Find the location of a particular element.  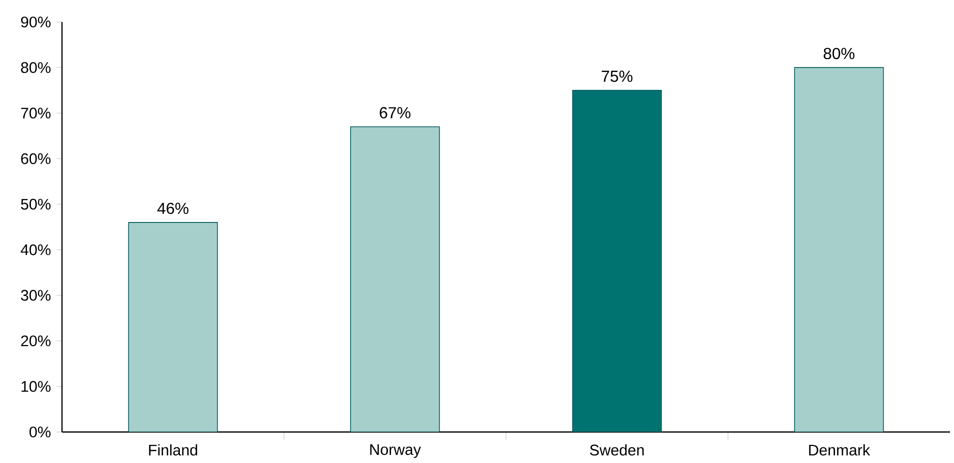

y-tick-label: 80% is located at coordinates (36, 67).